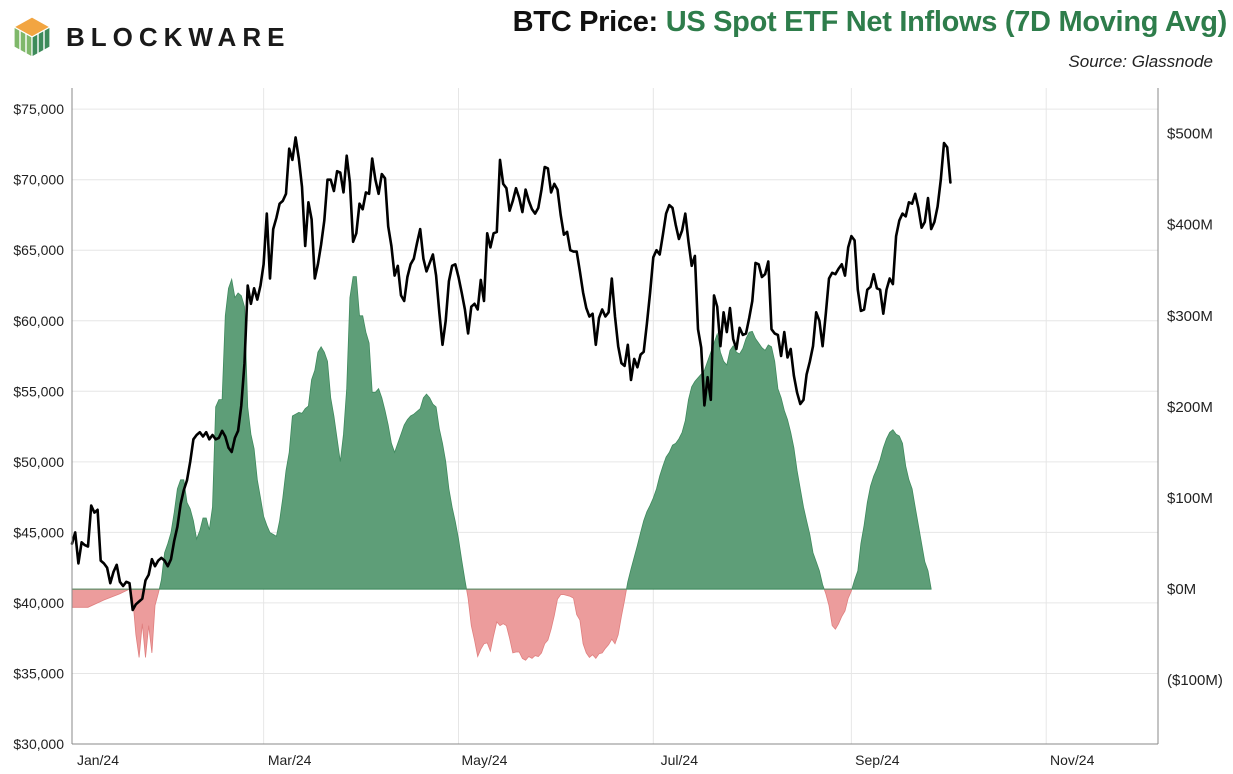  What do you see at coordinates (1072, 760) in the screenshot?
I see `x-tick-label: Nov/24` at bounding box center [1072, 760].